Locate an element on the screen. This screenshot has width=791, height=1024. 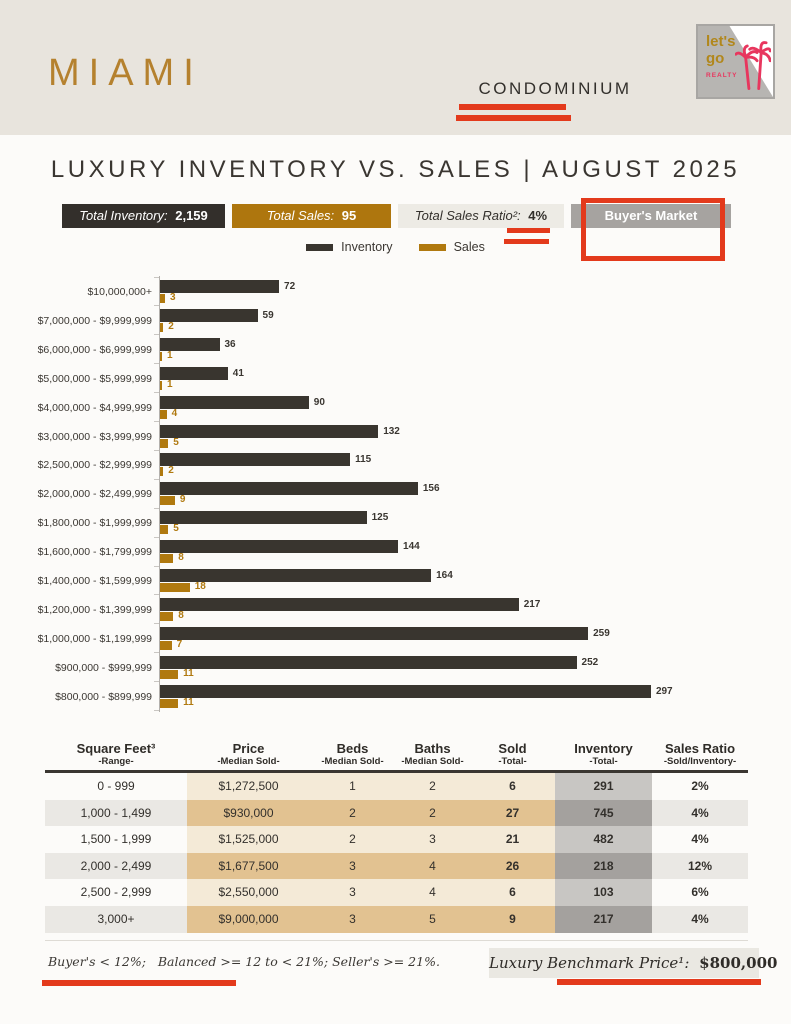
category-label: $4,000,000 - $4,999,999 is located at coordinates (94, 407).